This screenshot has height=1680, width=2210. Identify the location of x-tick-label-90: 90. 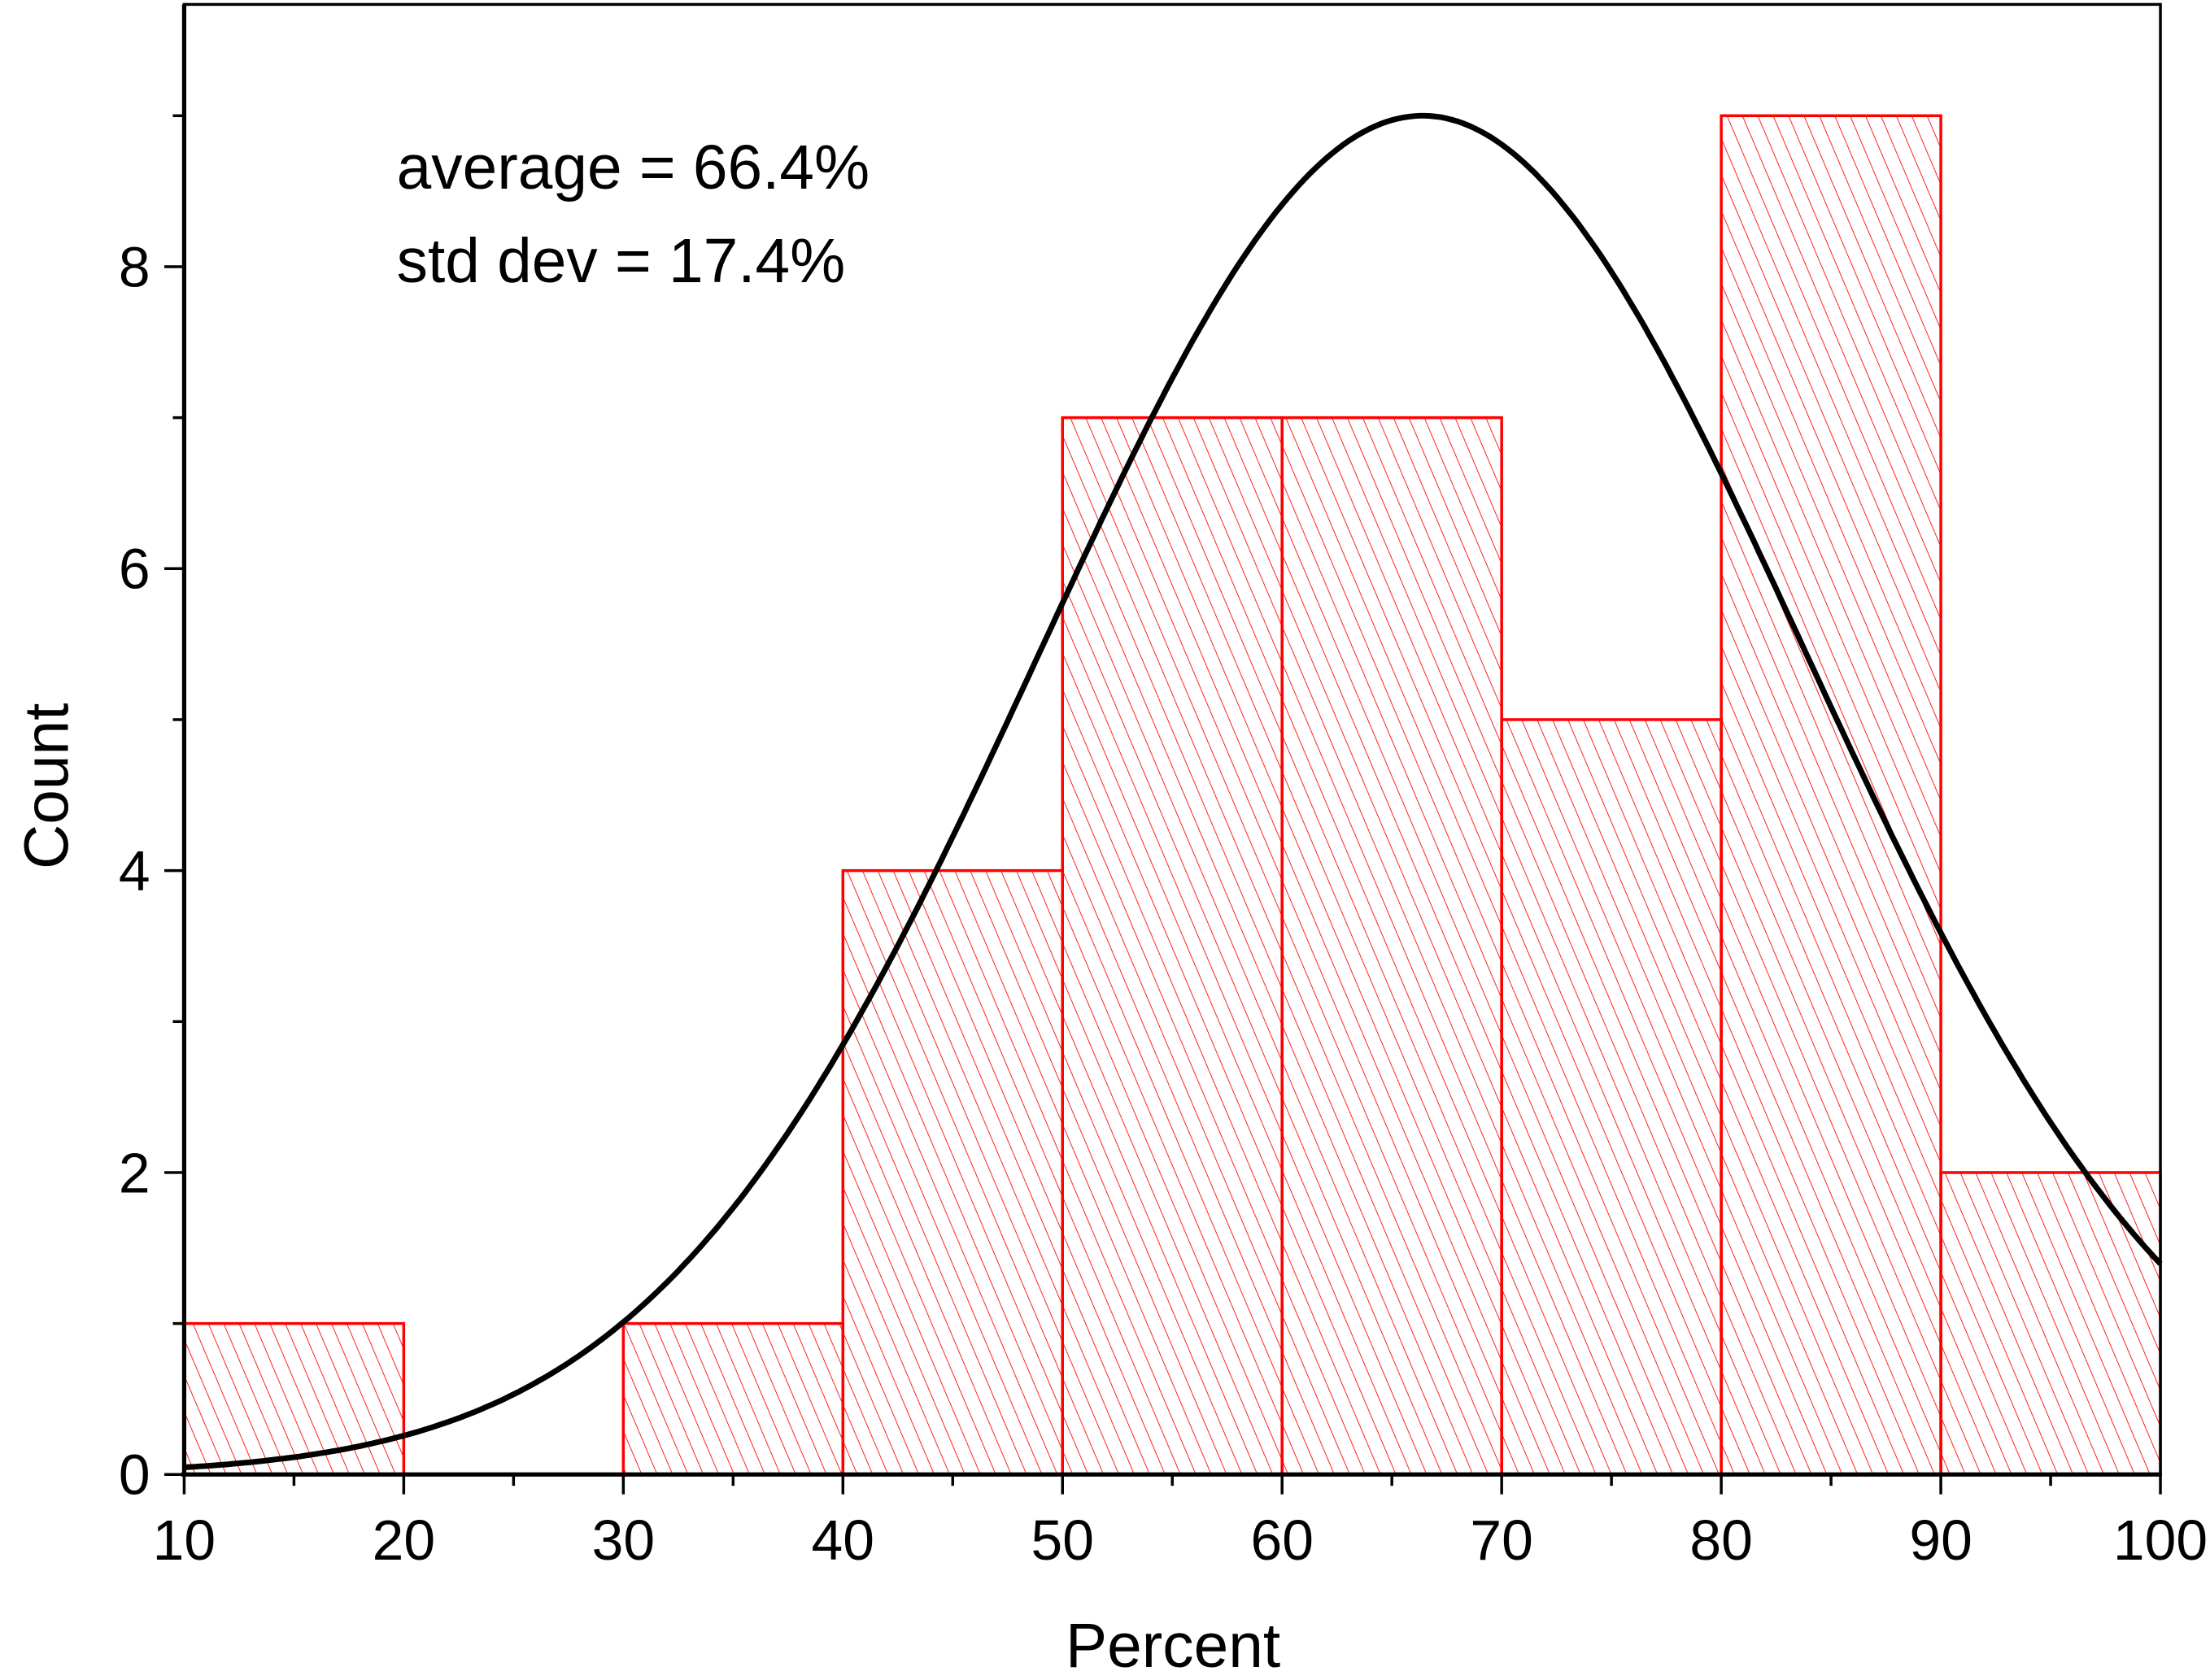
(1941, 1540).